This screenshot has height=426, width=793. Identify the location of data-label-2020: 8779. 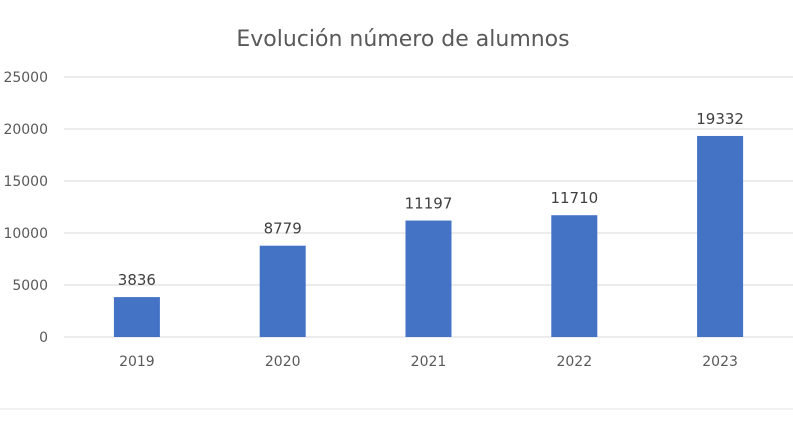
(283, 229).